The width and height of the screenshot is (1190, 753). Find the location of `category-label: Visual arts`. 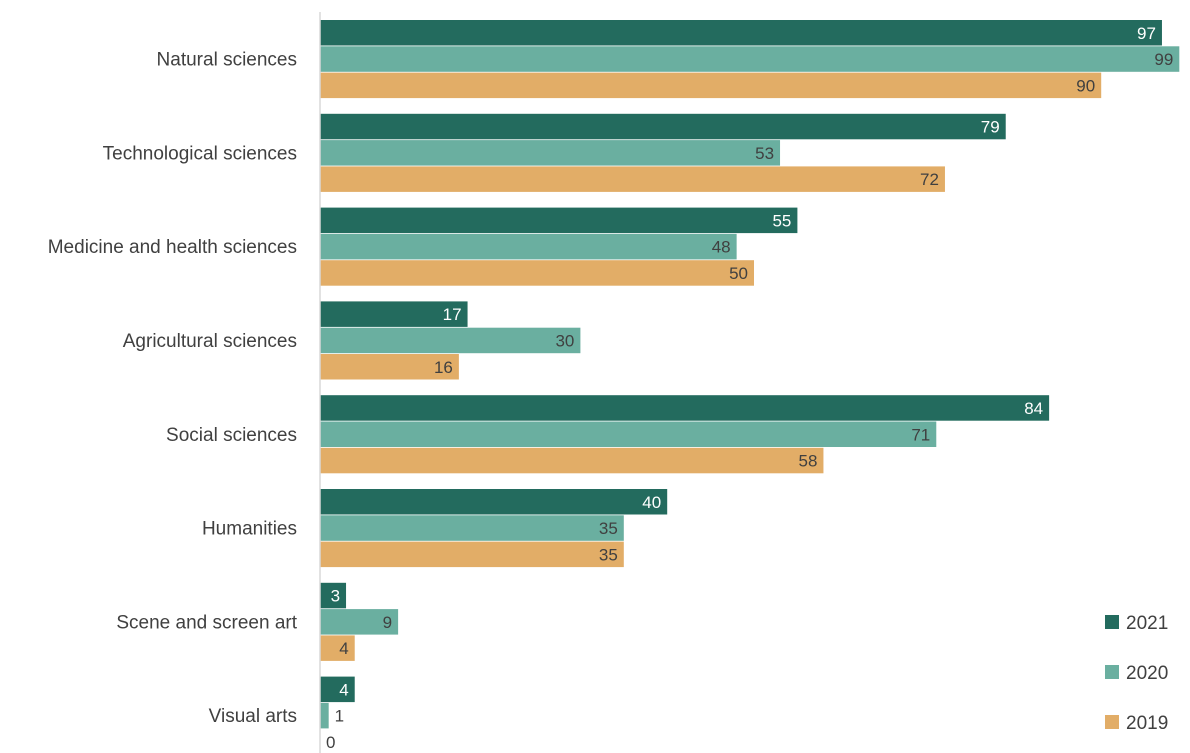

category-label: Visual arts is located at coordinates (253, 716).